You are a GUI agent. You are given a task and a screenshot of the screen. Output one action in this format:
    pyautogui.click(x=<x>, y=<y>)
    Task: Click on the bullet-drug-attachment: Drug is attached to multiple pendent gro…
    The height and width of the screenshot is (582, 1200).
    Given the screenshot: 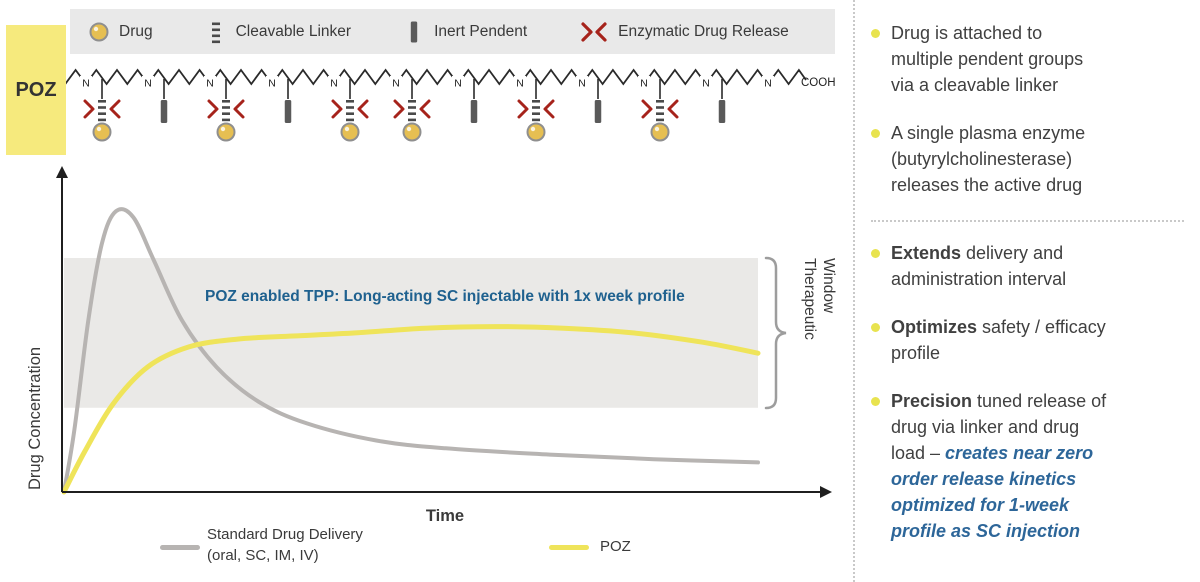 What is the action you would take?
    pyautogui.click(x=1030, y=59)
    